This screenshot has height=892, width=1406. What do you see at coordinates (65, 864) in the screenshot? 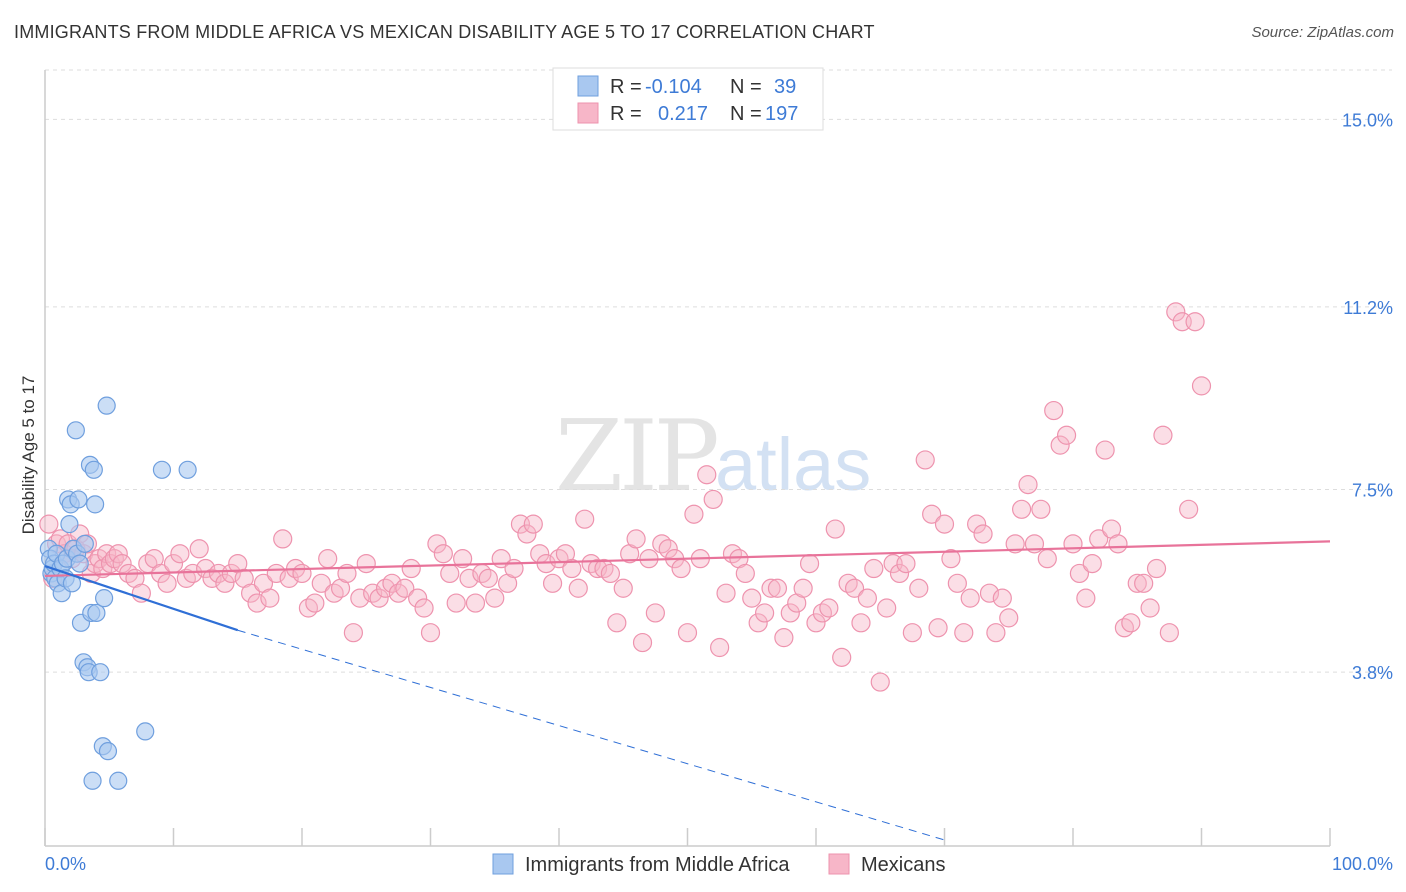
I see `x-tick-label-start: 0.0%` at bounding box center [65, 864].